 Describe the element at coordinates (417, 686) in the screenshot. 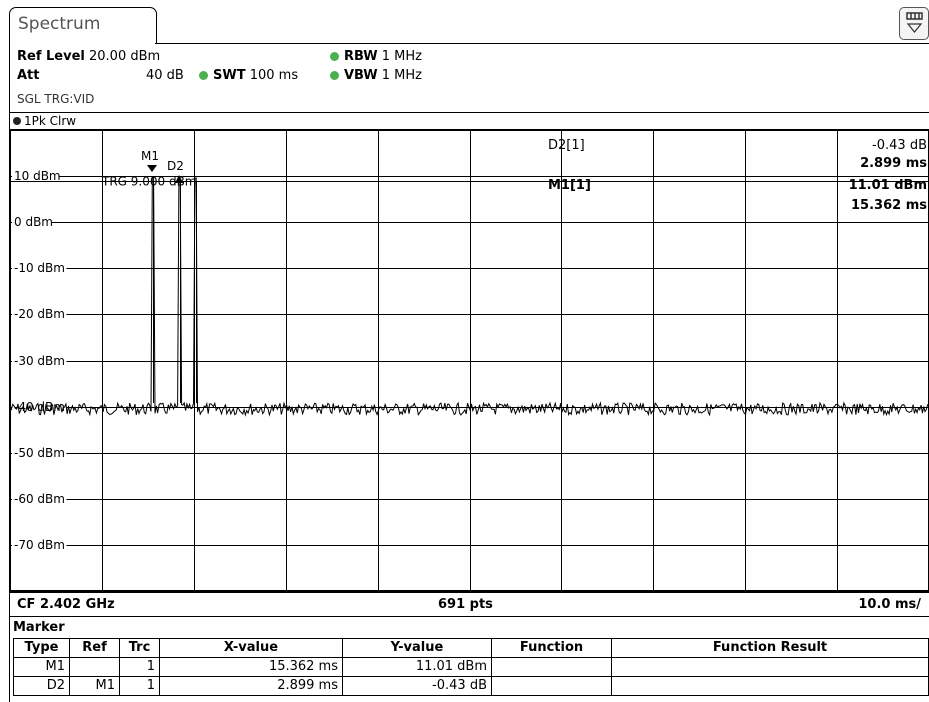

I see `cell-y-value: -0.43 dB` at that location.